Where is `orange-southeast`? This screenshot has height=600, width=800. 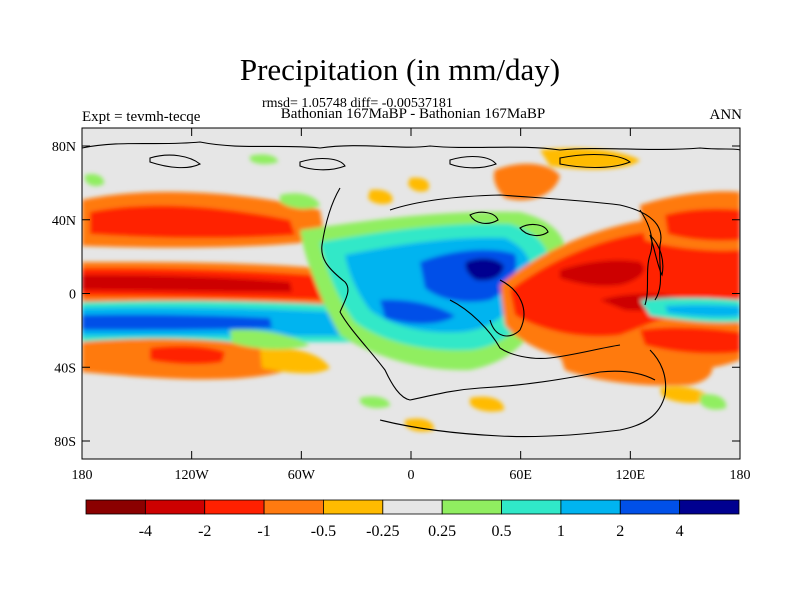 orange-southeast is located at coordinates (636, 366).